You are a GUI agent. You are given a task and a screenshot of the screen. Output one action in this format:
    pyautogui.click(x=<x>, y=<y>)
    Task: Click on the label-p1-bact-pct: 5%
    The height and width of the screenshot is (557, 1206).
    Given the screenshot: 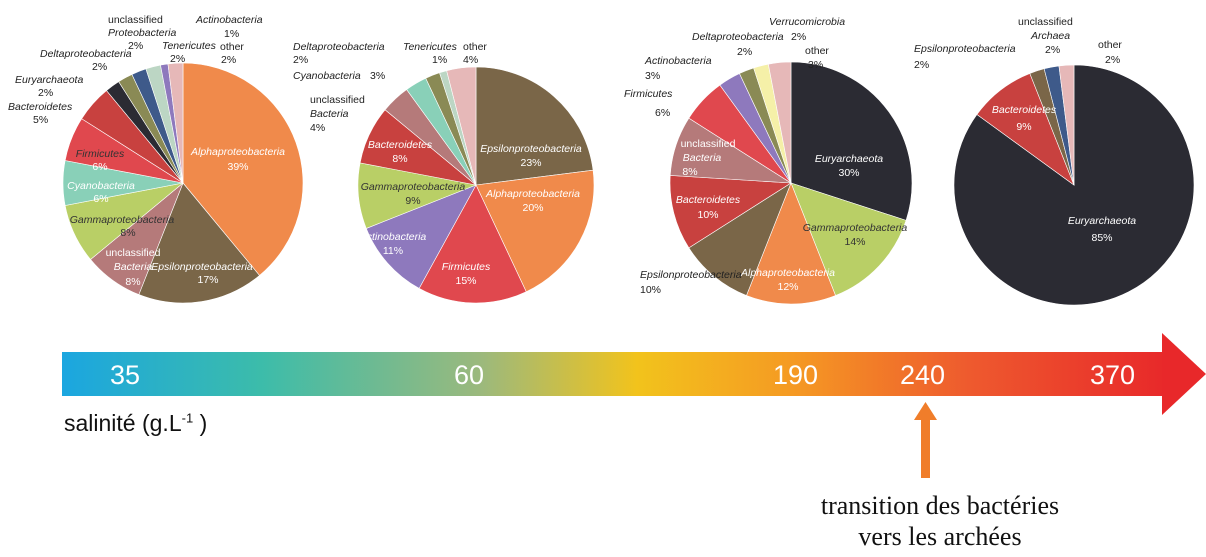 What is the action you would take?
    pyautogui.click(x=40, y=120)
    